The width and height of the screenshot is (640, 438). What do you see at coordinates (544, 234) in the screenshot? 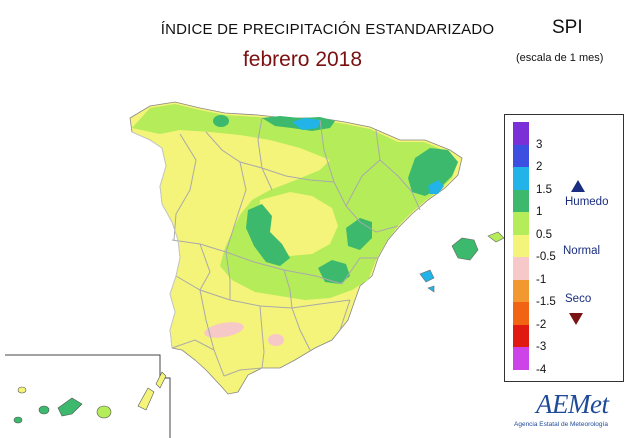
I see `legend-tick-label: 0.5` at bounding box center [544, 234].